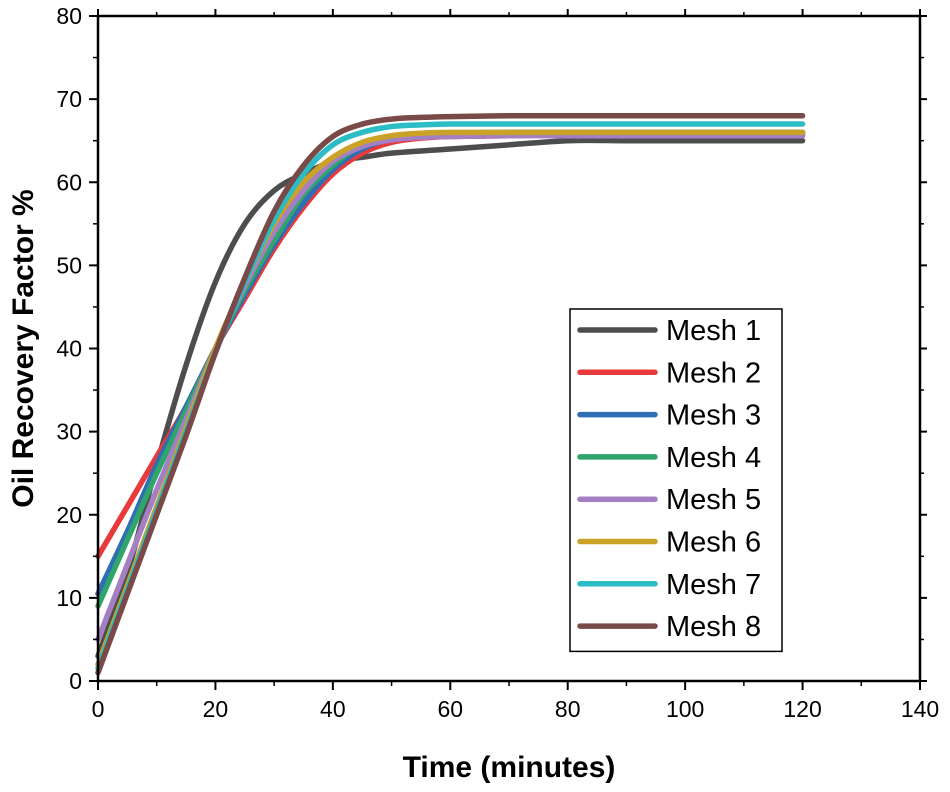 The width and height of the screenshot is (950, 792). I want to click on legend-item: Mesh 4, so click(669, 458).